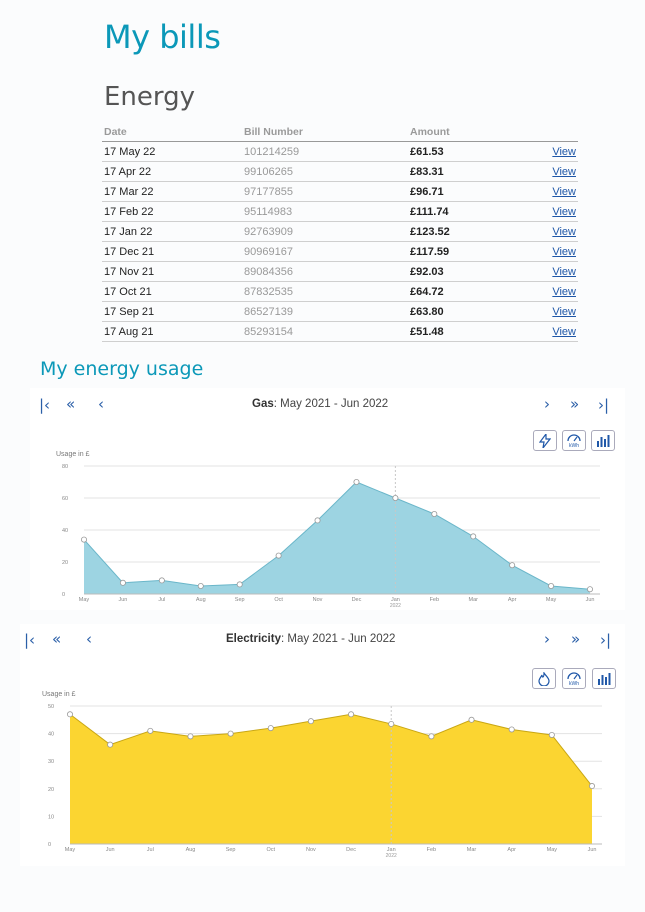 The image size is (645, 912). What do you see at coordinates (460, 132) in the screenshot?
I see `amount-column-header: Amount` at bounding box center [460, 132].